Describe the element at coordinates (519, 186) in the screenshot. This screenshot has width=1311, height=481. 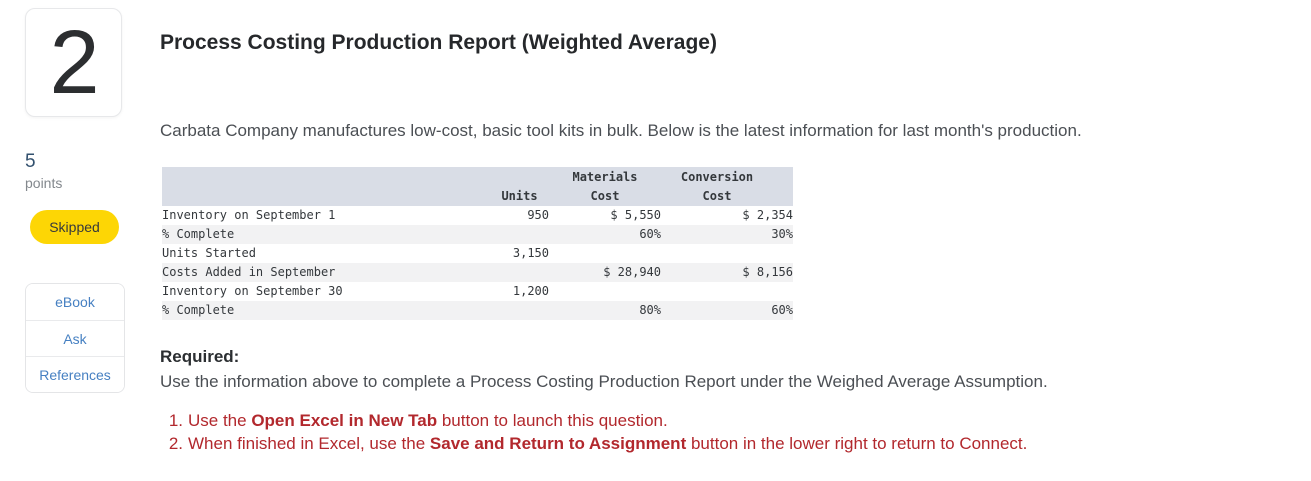
I see `table-header-units: Units` at that location.